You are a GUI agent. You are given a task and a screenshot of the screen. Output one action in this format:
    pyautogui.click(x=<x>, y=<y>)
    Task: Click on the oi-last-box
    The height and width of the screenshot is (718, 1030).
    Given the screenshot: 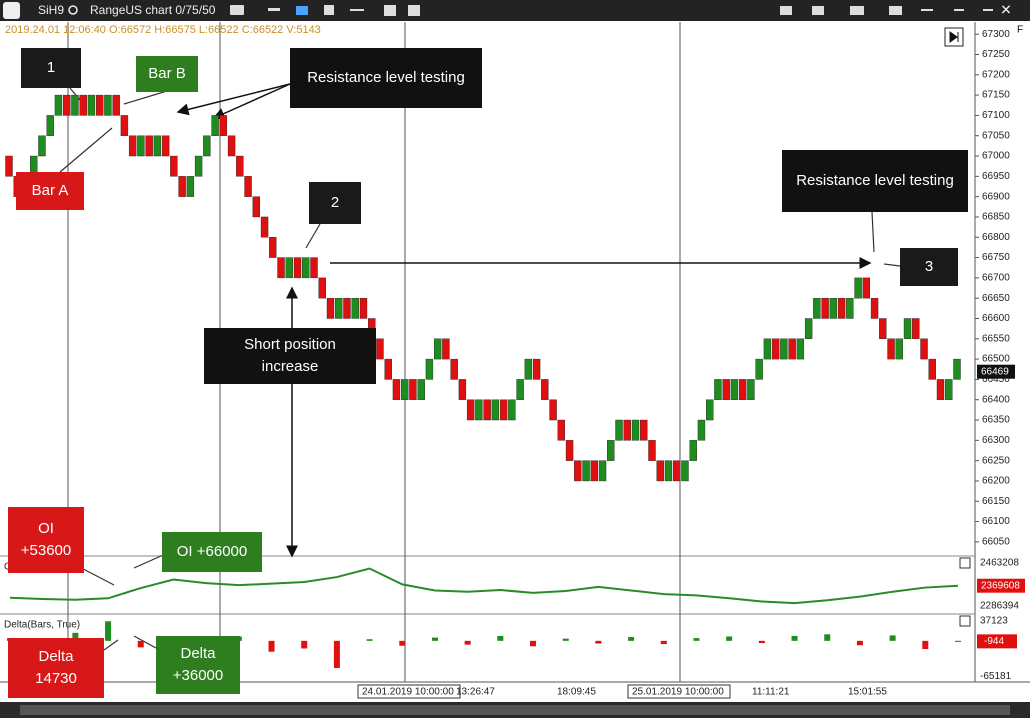 What is the action you would take?
    pyautogui.click(x=1001, y=585)
    